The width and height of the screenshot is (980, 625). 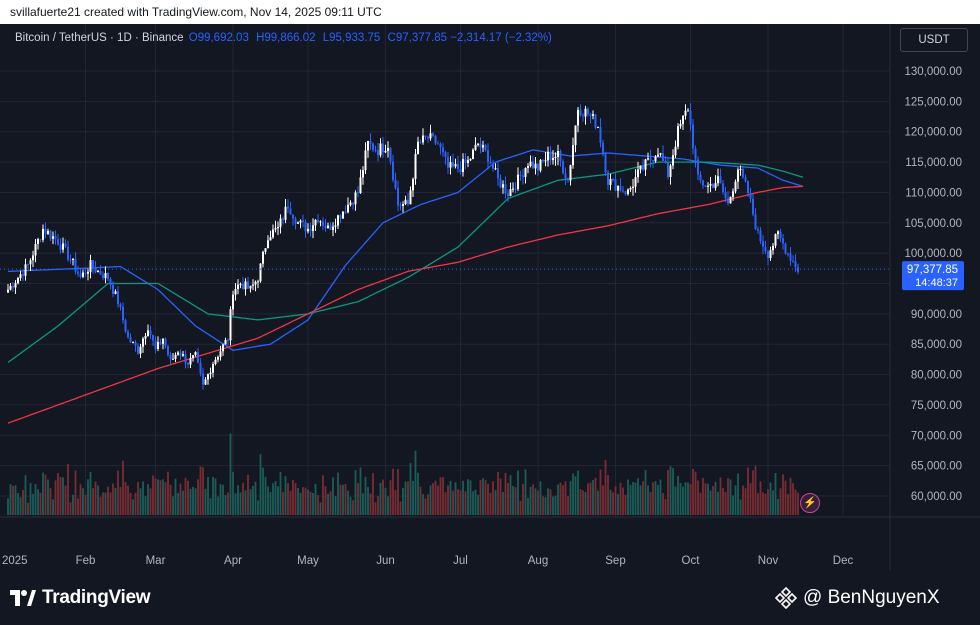 I want to click on symbol-name: Bitcoin / TetherUS · 1D · Binance, so click(x=99, y=38).